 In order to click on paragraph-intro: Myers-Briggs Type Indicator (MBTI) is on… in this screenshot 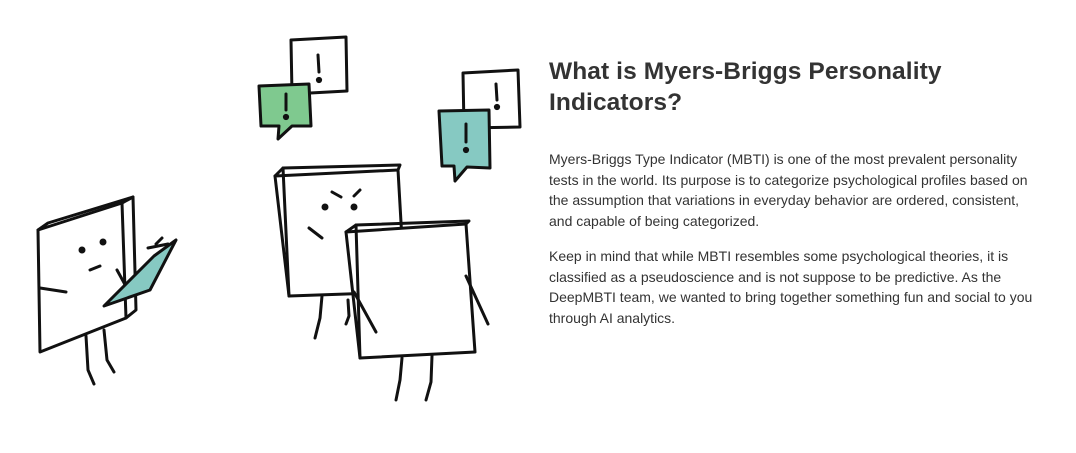, I will do `click(788, 190)`.